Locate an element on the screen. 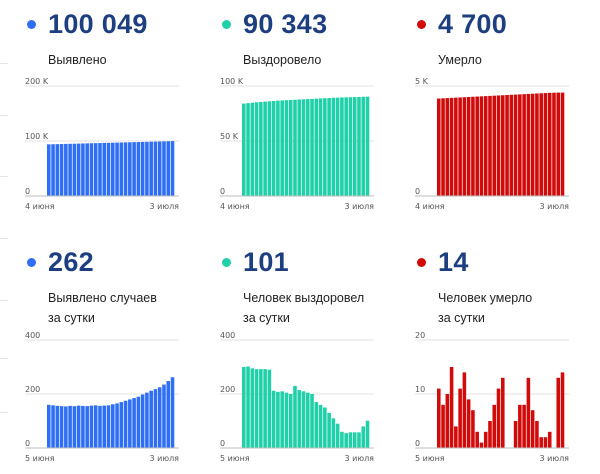 Image resolution: width=600 pixels, height=474 pixels. headline: 262 is located at coordinates (60, 262).